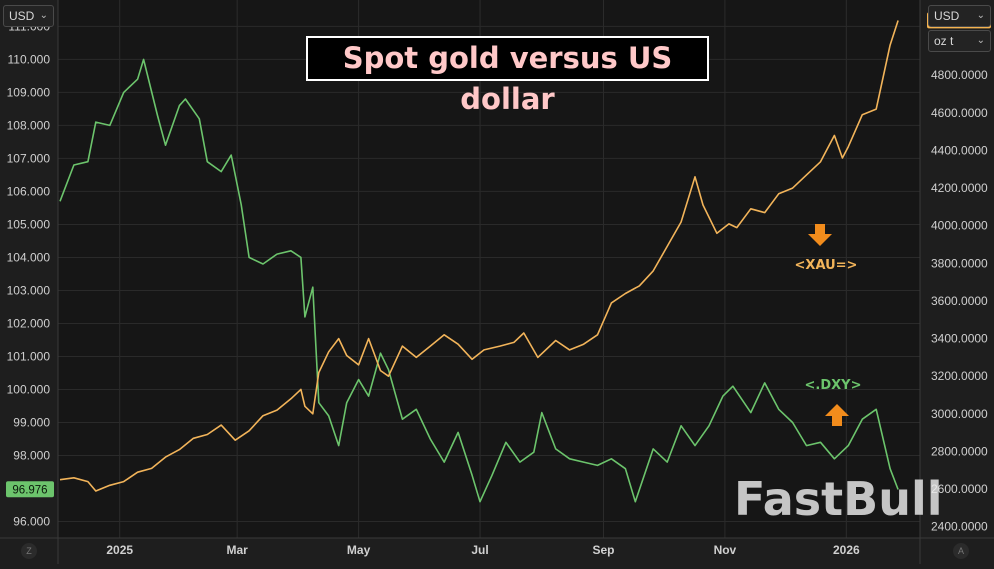  Describe the element at coordinates (29, 158) in the screenshot. I see `left-tick-label: 107.000` at that location.